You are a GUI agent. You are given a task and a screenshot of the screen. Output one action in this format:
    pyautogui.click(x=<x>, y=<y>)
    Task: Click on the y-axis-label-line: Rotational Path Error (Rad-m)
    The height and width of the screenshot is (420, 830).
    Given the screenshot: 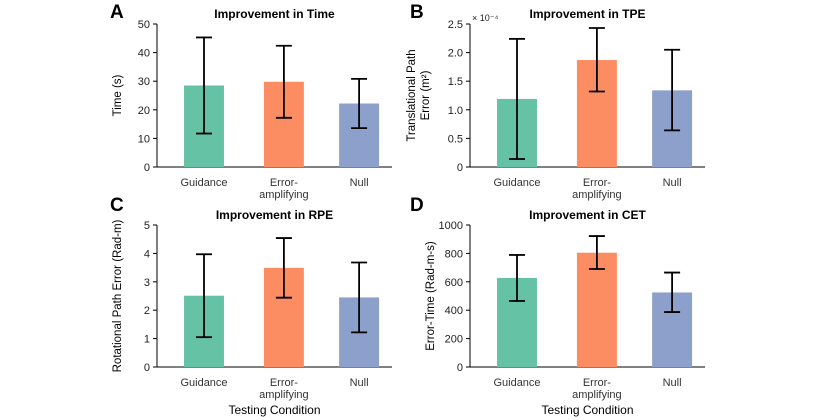 What is the action you would take?
    pyautogui.click(x=118, y=295)
    